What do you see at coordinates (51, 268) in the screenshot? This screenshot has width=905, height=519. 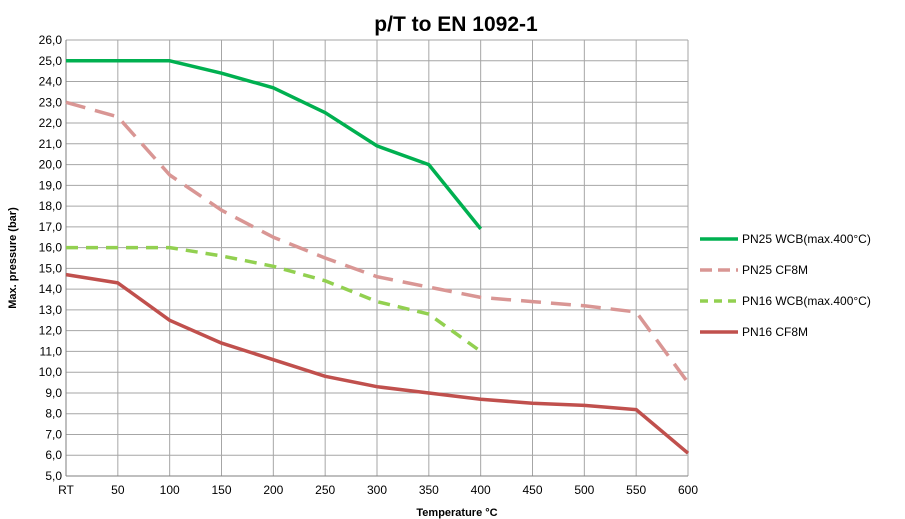 I see `y-tick-label: 15,0` at bounding box center [51, 268].